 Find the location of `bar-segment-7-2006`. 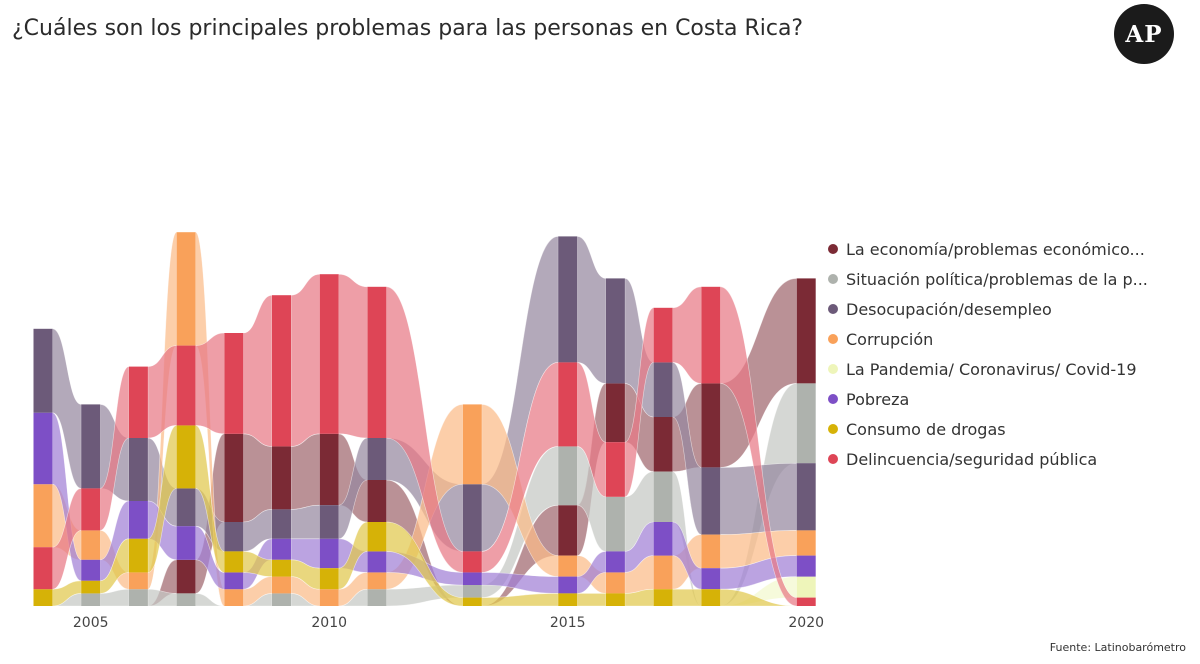

bar-segment-7-2006 is located at coordinates (138, 402).